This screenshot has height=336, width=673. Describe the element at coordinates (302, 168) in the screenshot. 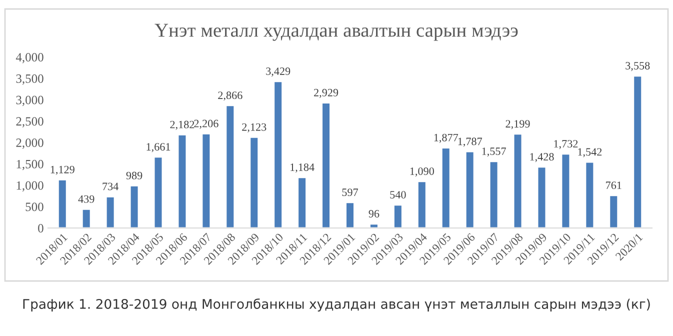

I see `data-label: 1,184` at that location.